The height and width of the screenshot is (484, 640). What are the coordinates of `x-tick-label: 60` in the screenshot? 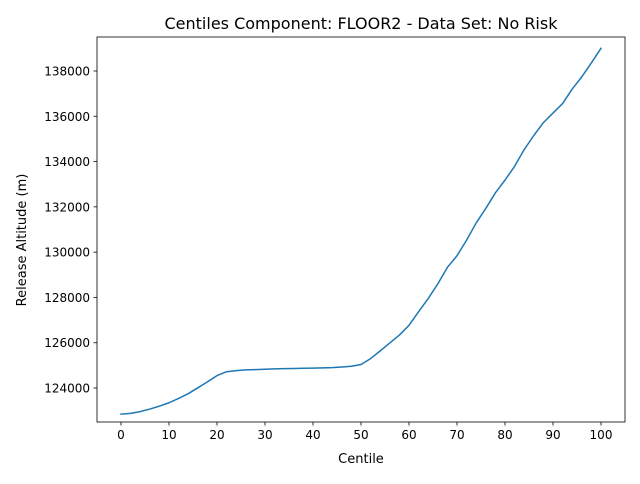 It's located at (408, 435).